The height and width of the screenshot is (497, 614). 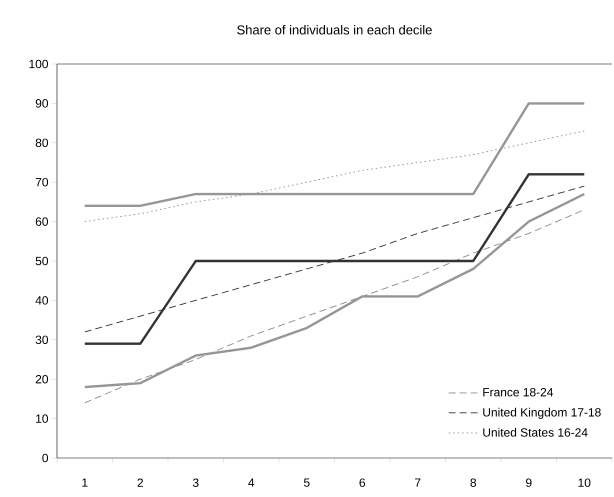 I want to click on x-tick-label: 7, so click(x=417, y=482).